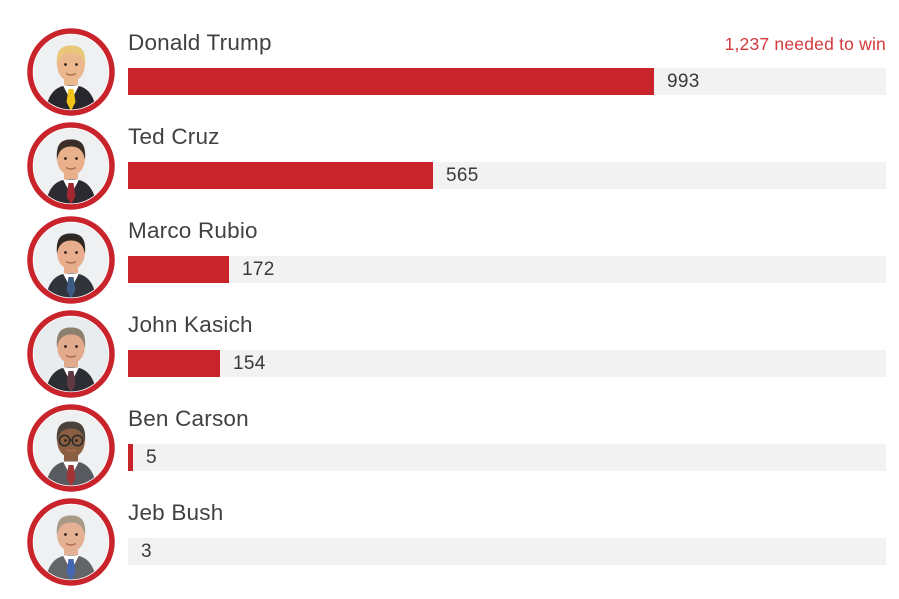 This screenshot has width=899, height=599. I want to click on delegate-bar-track: 154, so click(507, 363).